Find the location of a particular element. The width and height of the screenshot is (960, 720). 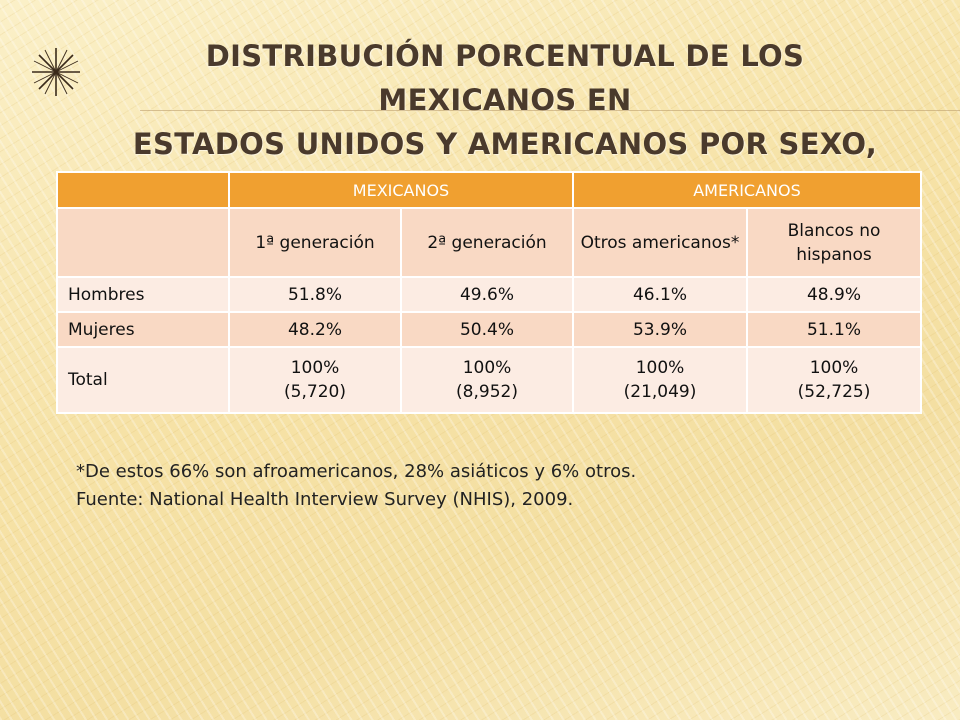

table-cell: 100% (5,720) is located at coordinates (315, 380).